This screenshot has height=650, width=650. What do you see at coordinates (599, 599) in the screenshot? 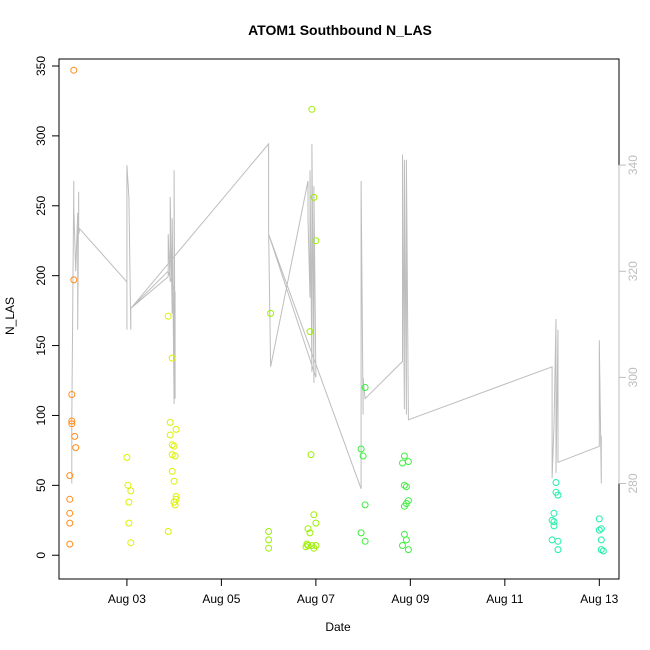
I see `x-tick-label: Aug 13` at bounding box center [599, 599].